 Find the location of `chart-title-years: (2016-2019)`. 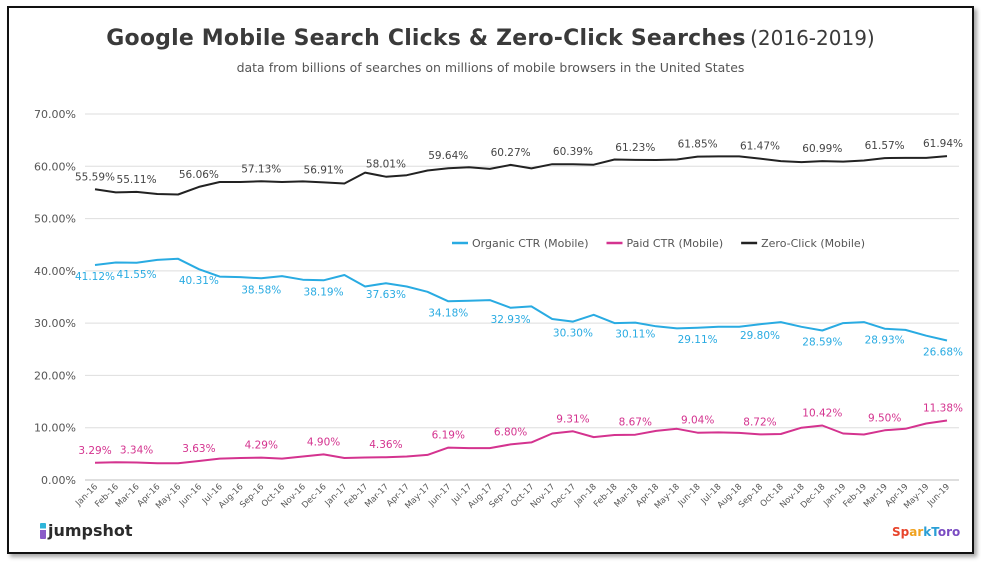

chart-title-years: (2016-2019) is located at coordinates (812, 38).